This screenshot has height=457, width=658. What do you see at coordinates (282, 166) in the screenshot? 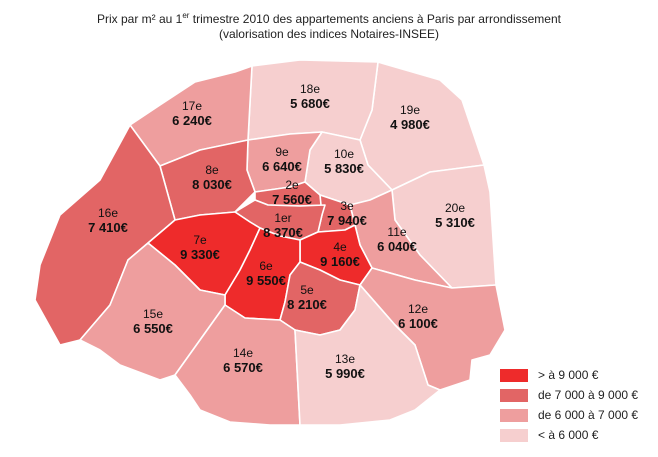
I see `arrondissement-9-price: 6 640€` at bounding box center [282, 166].